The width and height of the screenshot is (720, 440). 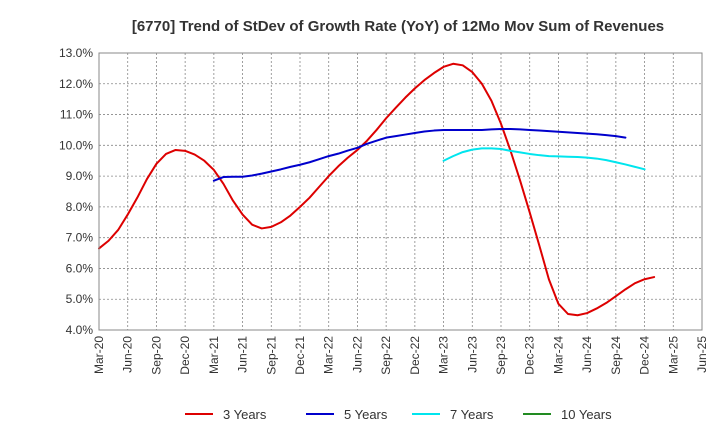 What do you see at coordinates (185, 355) in the screenshot?
I see `x-tick-label: Dec-20` at bounding box center [185, 355].